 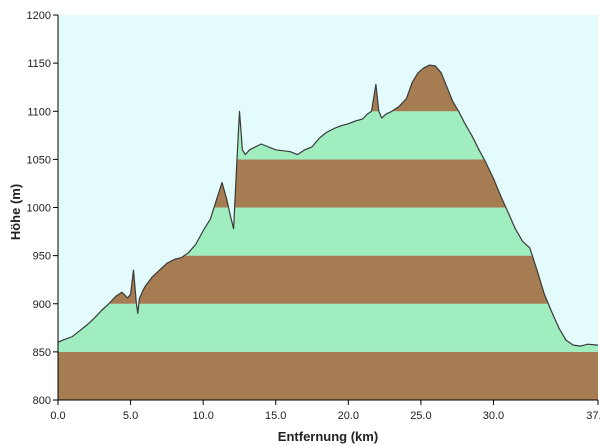 I want to click on y-tick-label: 900, so click(x=42, y=305).